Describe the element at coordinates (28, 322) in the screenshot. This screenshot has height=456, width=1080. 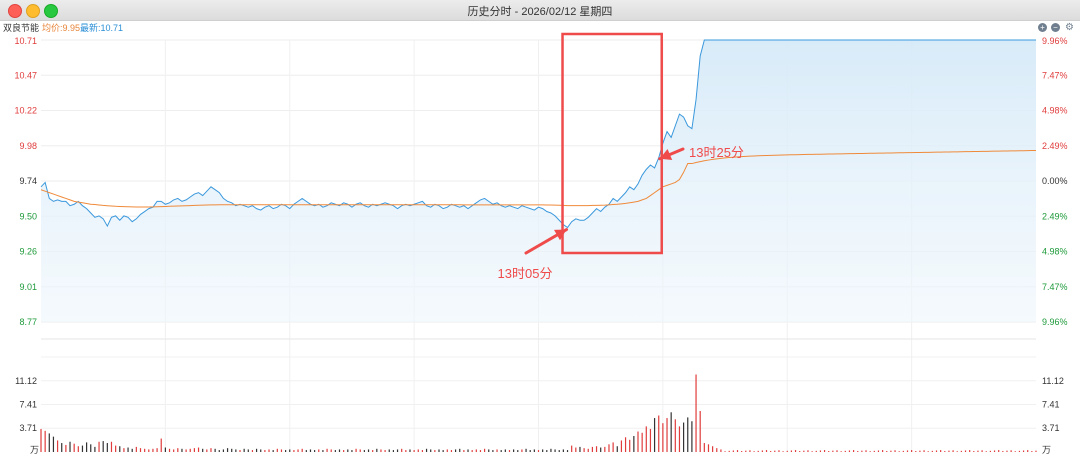
I see `price-tick-label: 8.77` at that location.